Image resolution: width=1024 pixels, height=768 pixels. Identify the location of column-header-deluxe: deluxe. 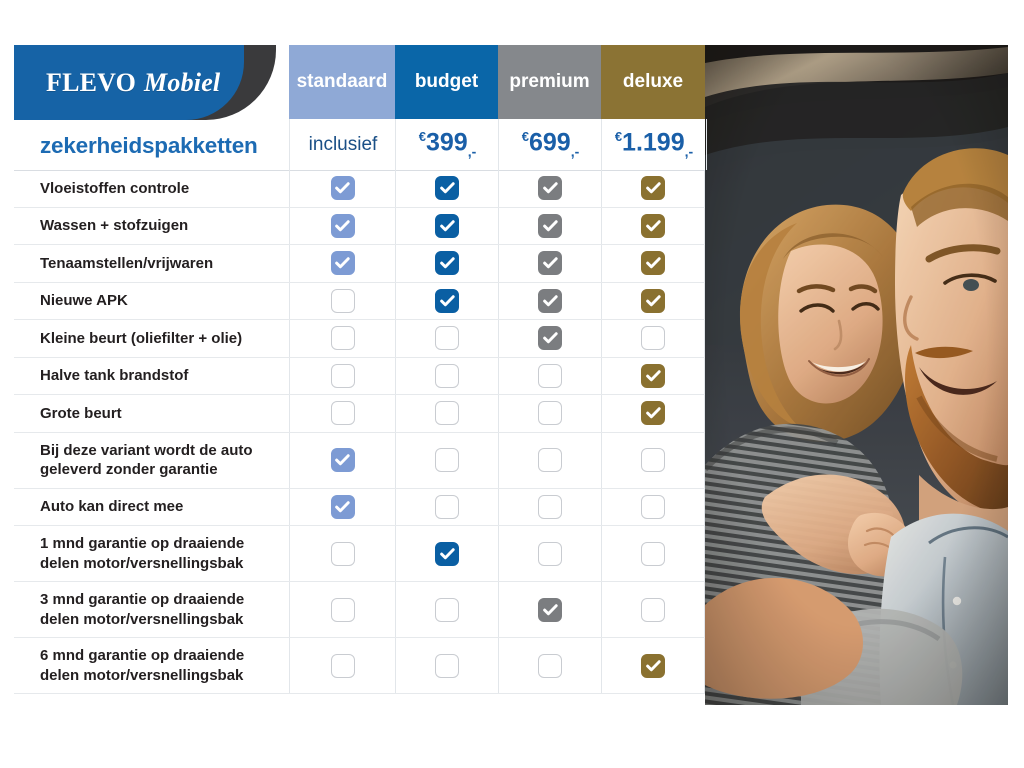
(653, 82).